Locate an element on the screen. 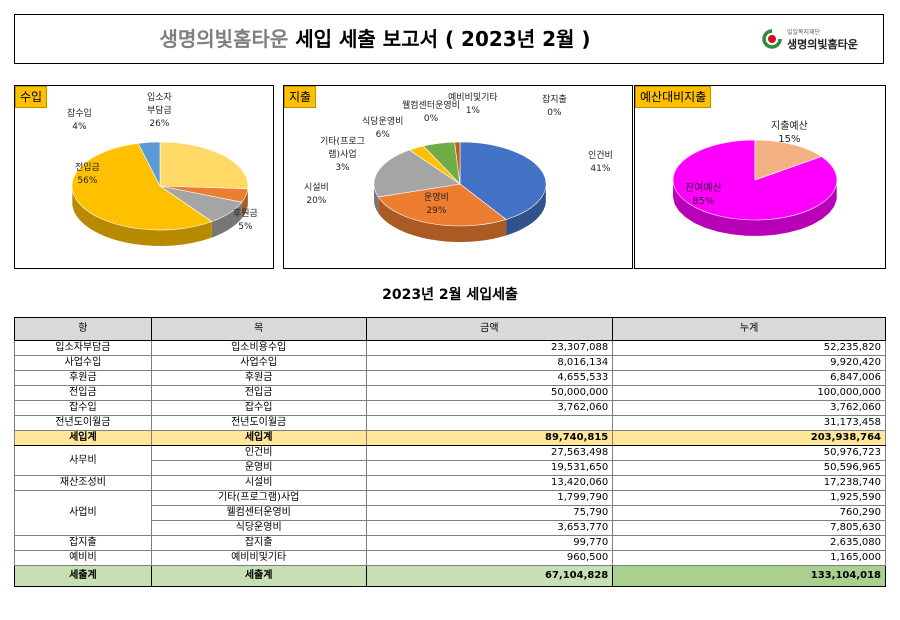 The height and width of the screenshot is (620, 900). table-header-row: 항 목 금액 누계 is located at coordinates (450, 329).